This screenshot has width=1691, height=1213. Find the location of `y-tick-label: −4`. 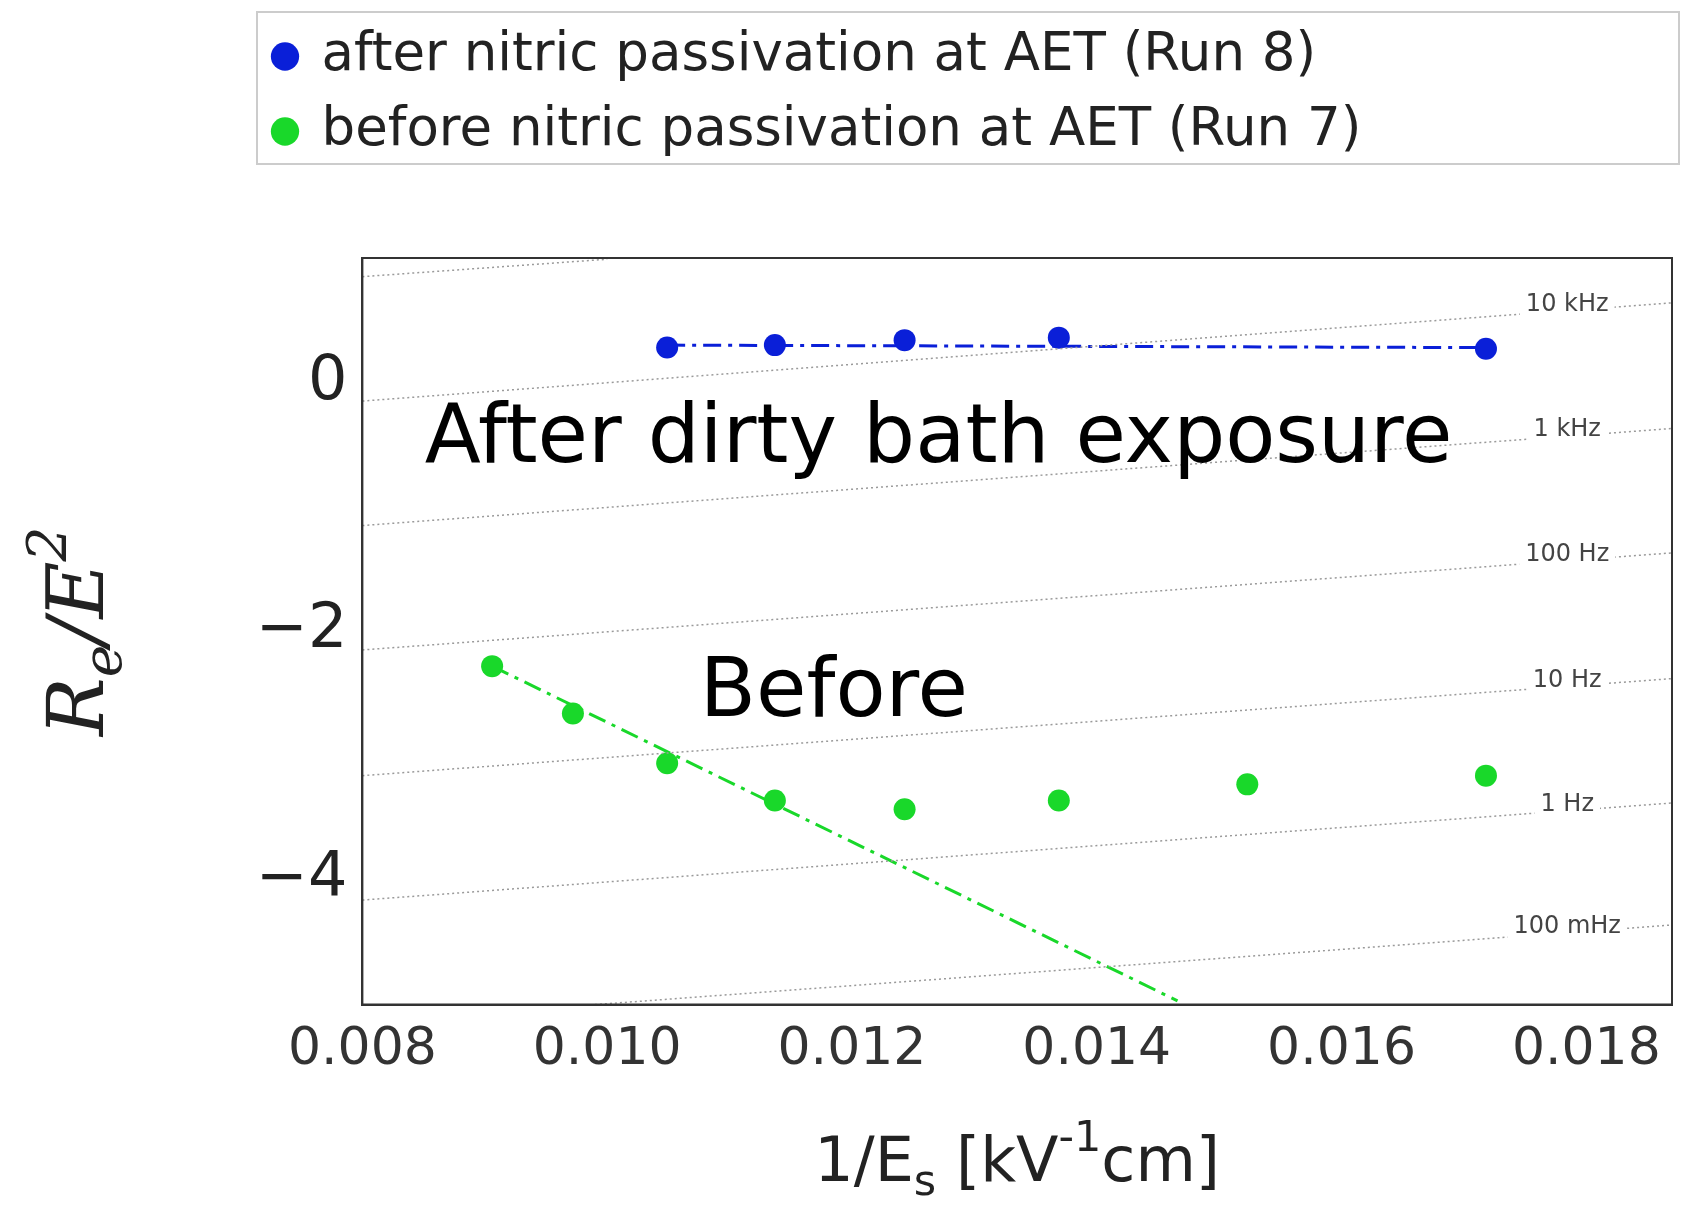

y-tick-label: −4 is located at coordinates (301, 875).